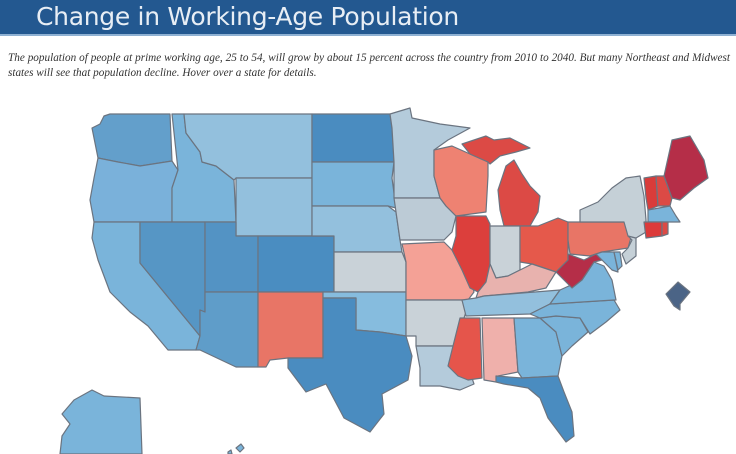  I want to click on state-DE, so click(618, 261).